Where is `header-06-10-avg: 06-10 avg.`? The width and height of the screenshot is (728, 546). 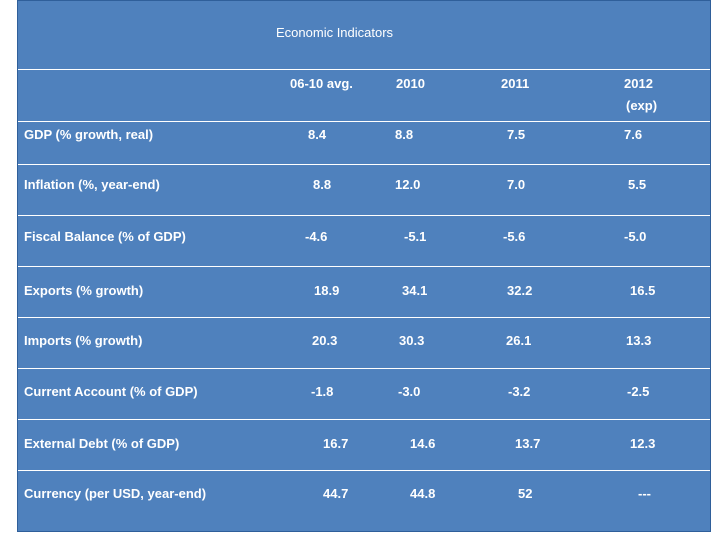
header-06-10-avg: 06-10 avg. is located at coordinates (321, 83).